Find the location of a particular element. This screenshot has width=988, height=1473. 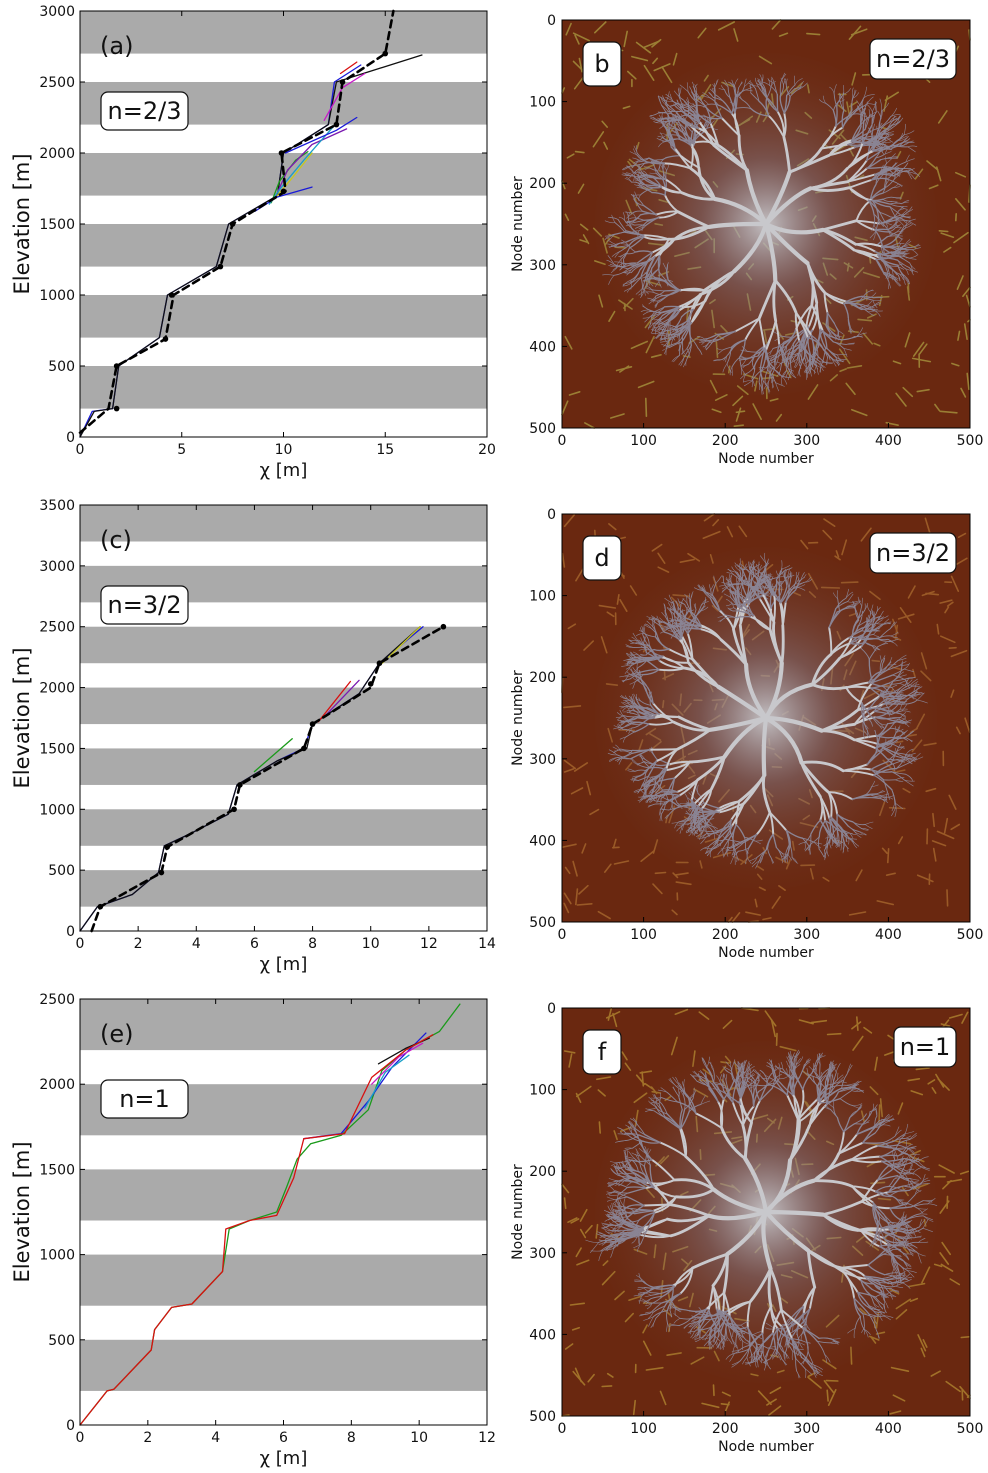

y-tick-label: 2000 is located at coordinates (57, 154).